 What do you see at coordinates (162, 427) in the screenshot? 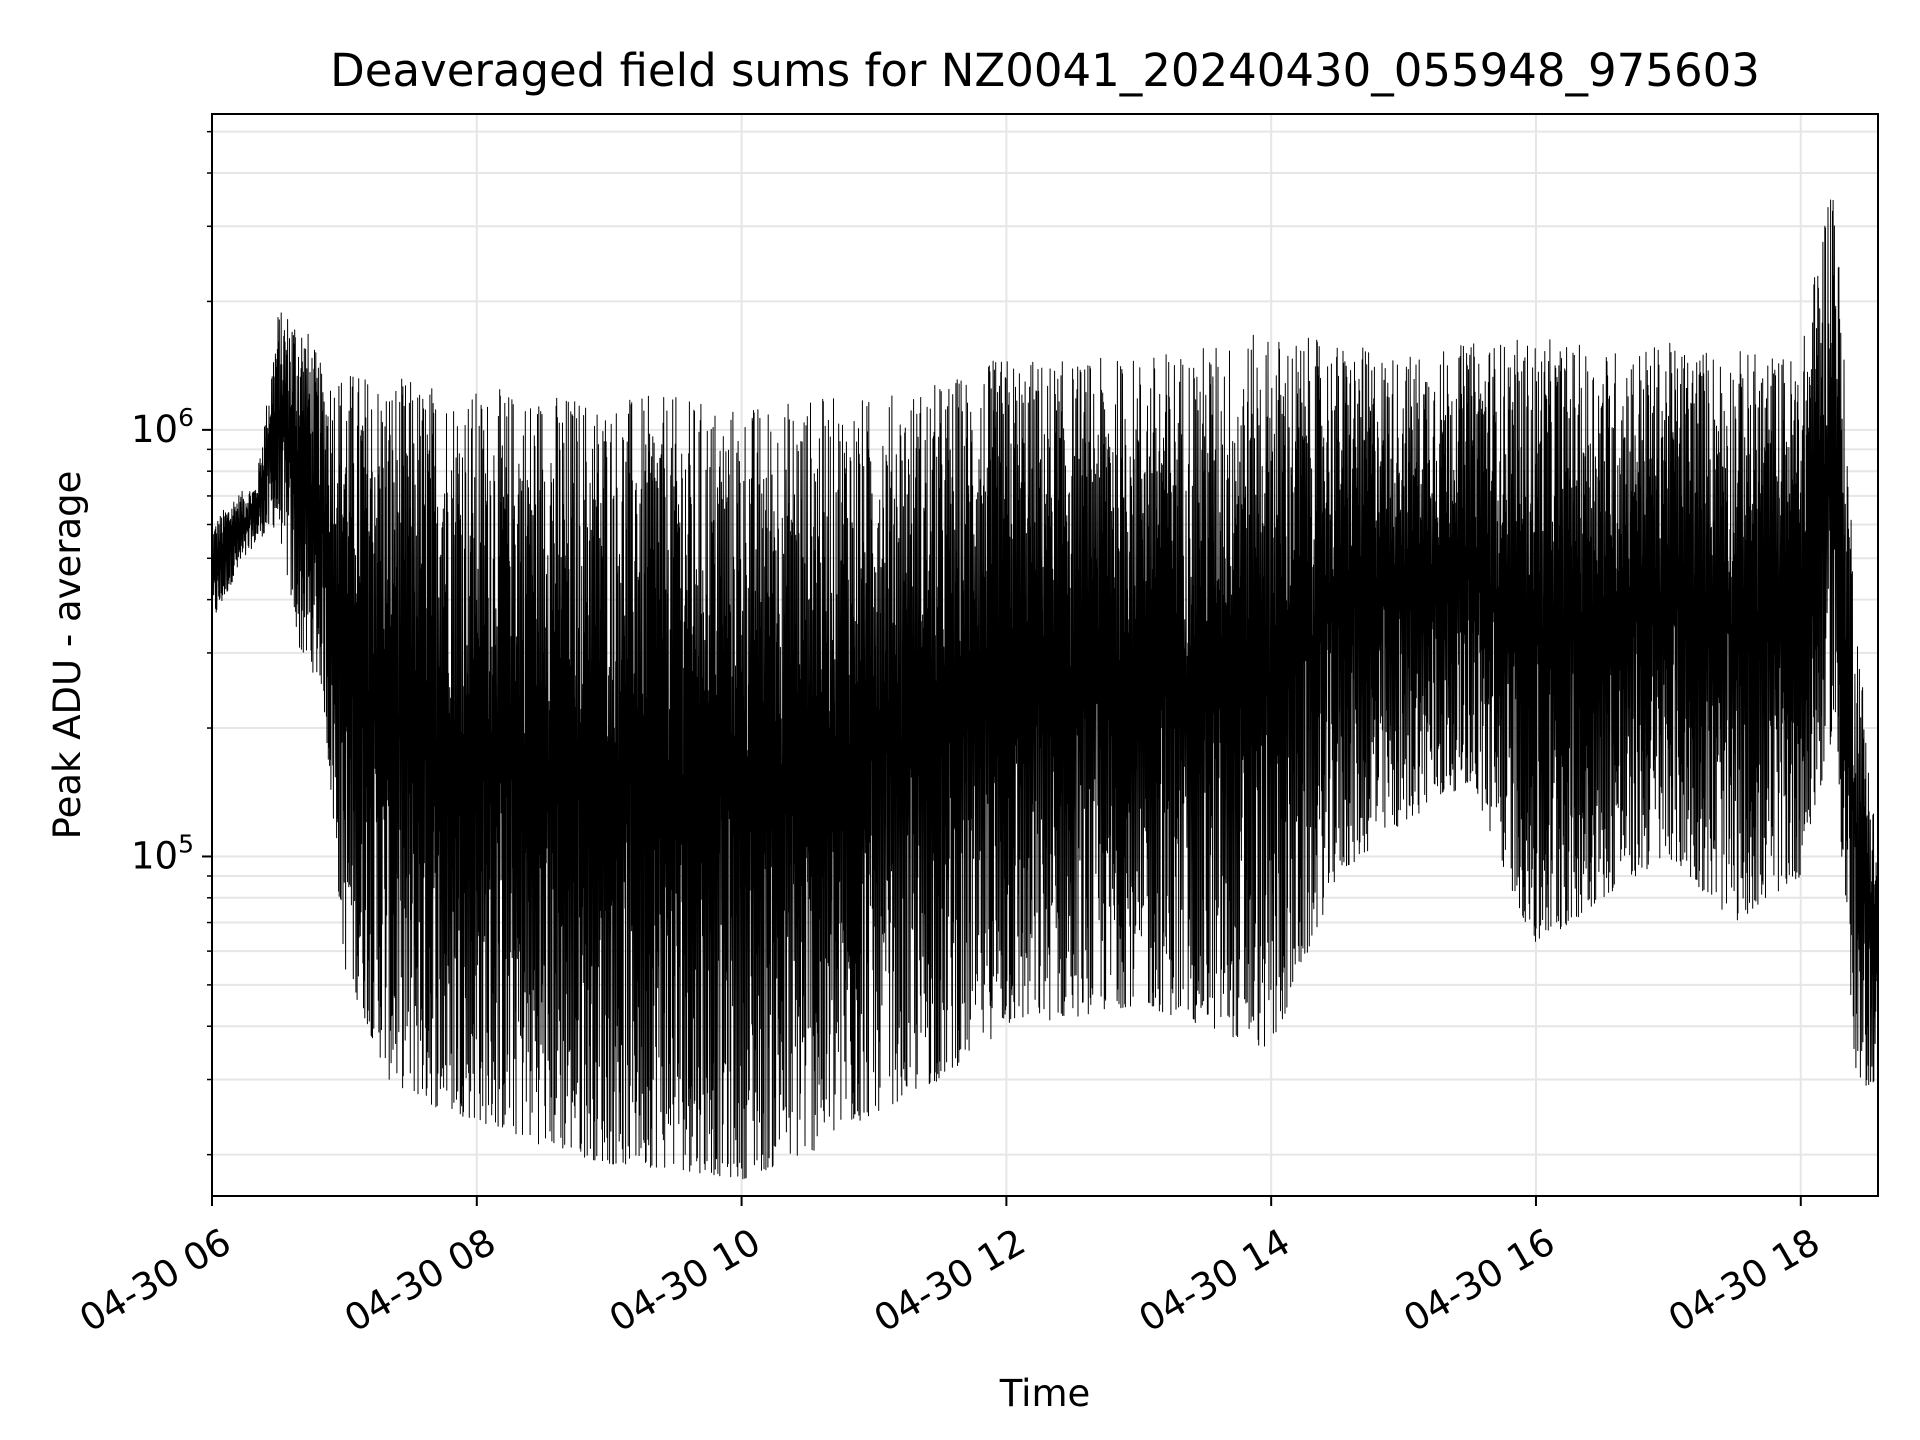
I see `y-tick-label: 10⁶` at bounding box center [162, 427].